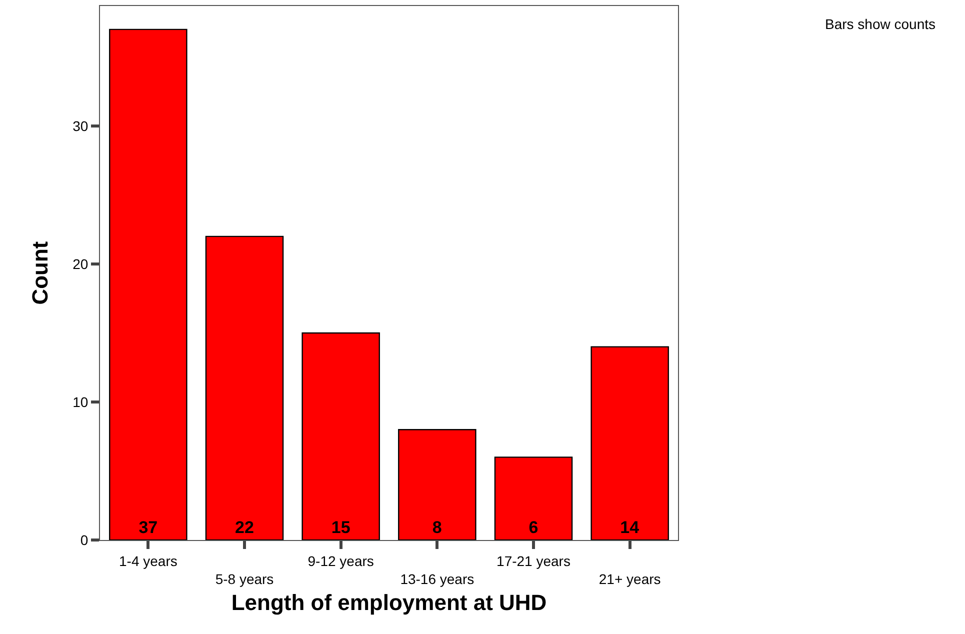  Describe the element at coordinates (341, 560) in the screenshot. I see `x-tick-label: 9-12 years` at that location.